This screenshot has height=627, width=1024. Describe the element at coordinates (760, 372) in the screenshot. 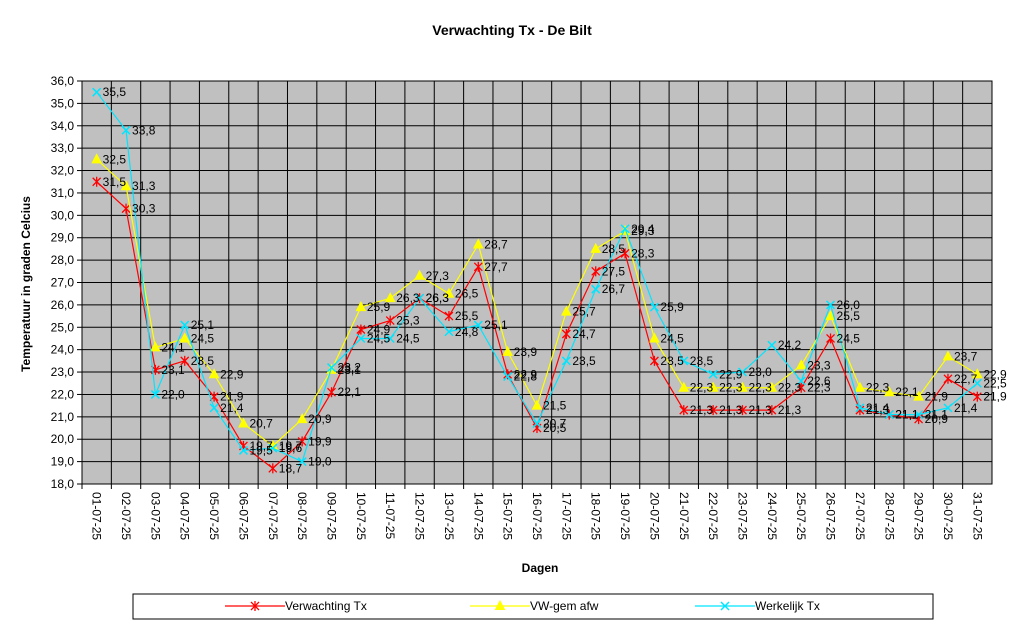

I see `data-label: 23,0` at that location.